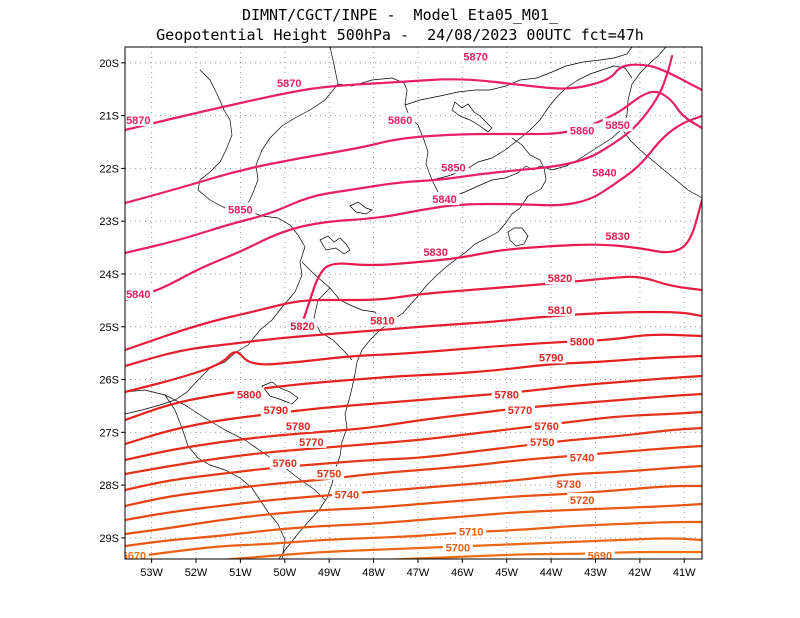  I want to click on contour-label-5740: 5740, so click(582, 457).